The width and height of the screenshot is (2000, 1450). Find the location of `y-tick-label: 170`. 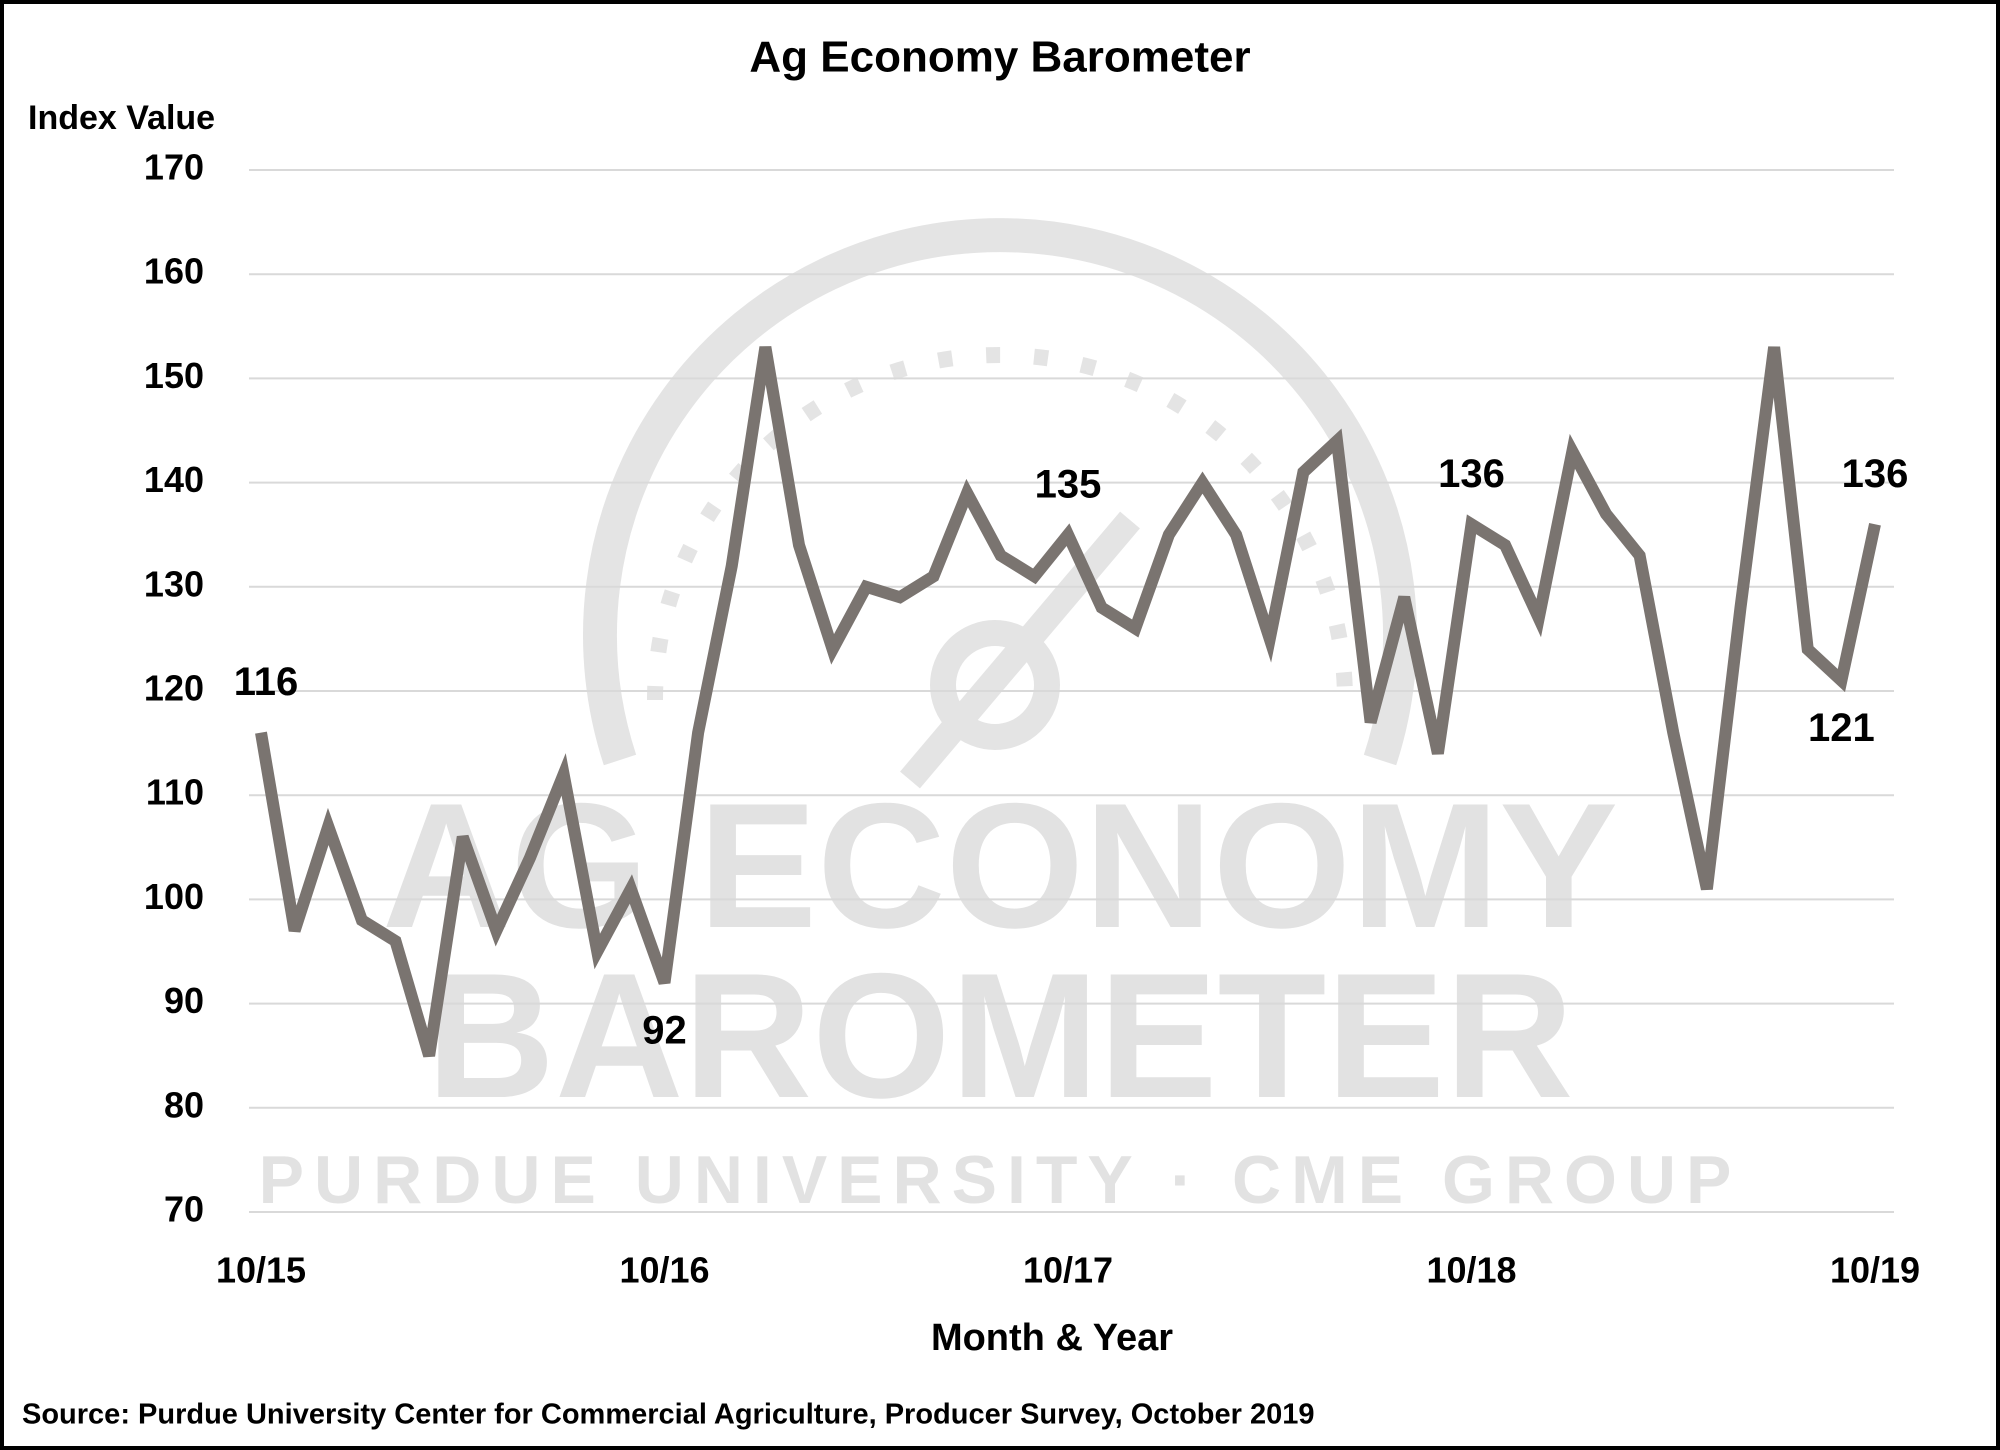

y-tick-label: 170 is located at coordinates (174, 167).